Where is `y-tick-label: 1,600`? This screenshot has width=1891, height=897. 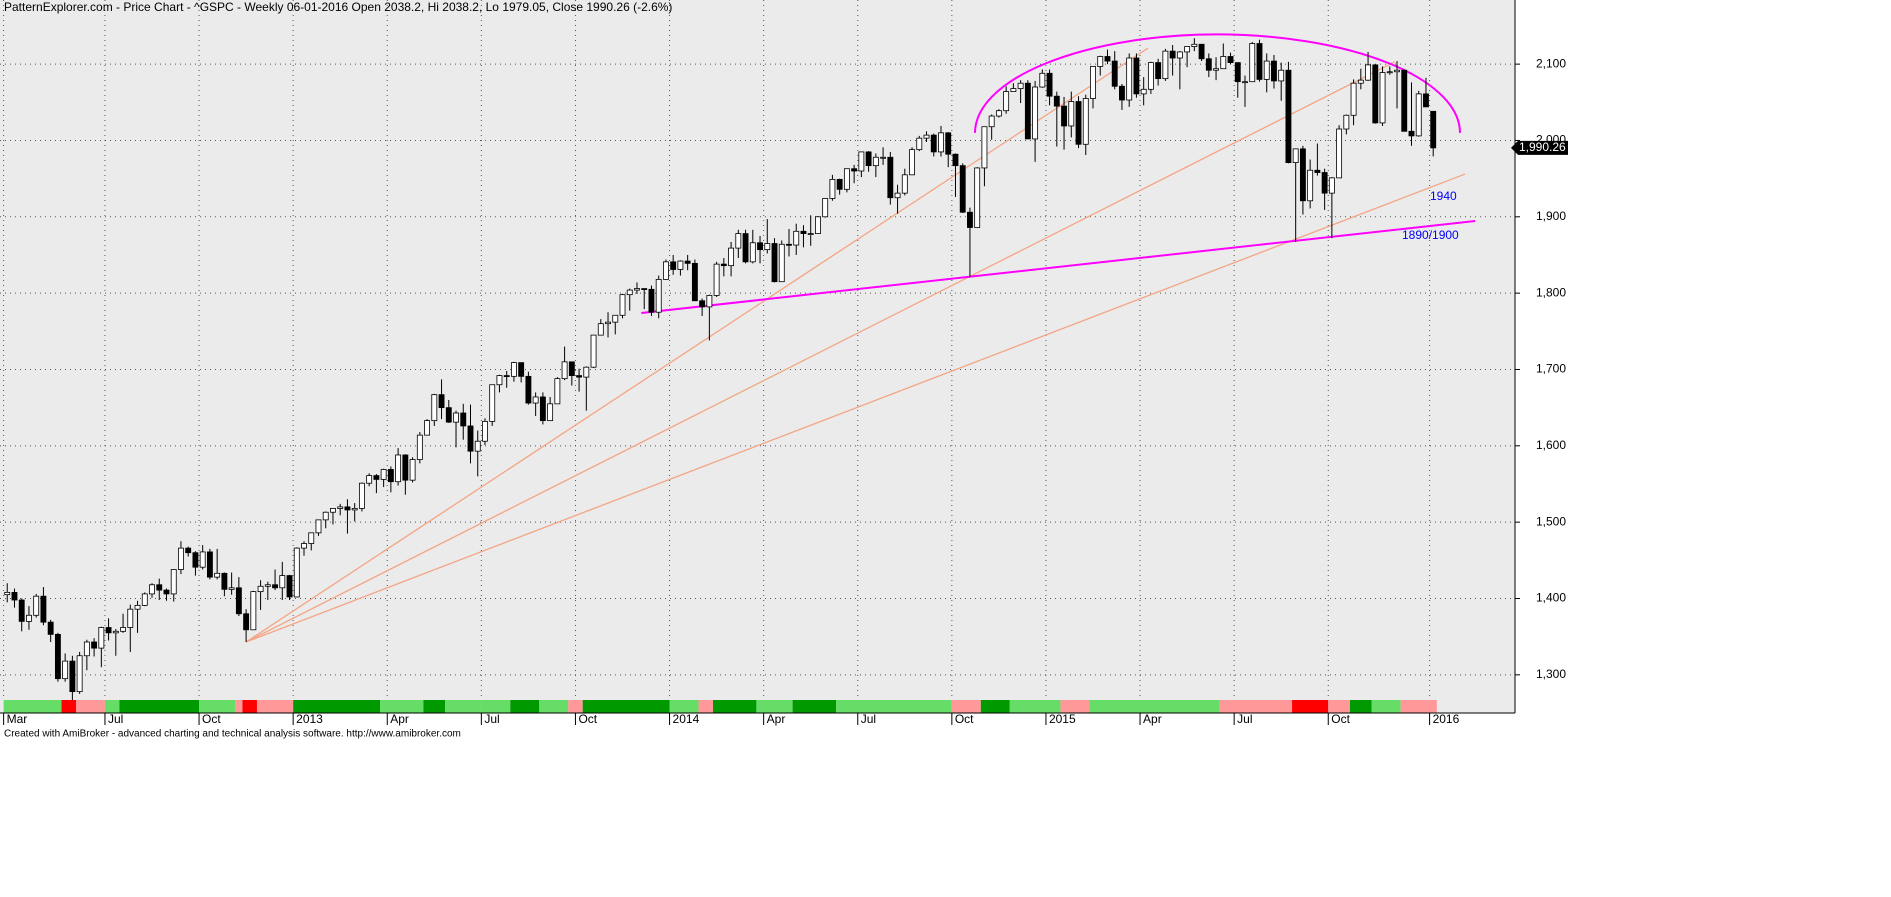
y-tick-label: 1,600 is located at coordinates (1551, 445).